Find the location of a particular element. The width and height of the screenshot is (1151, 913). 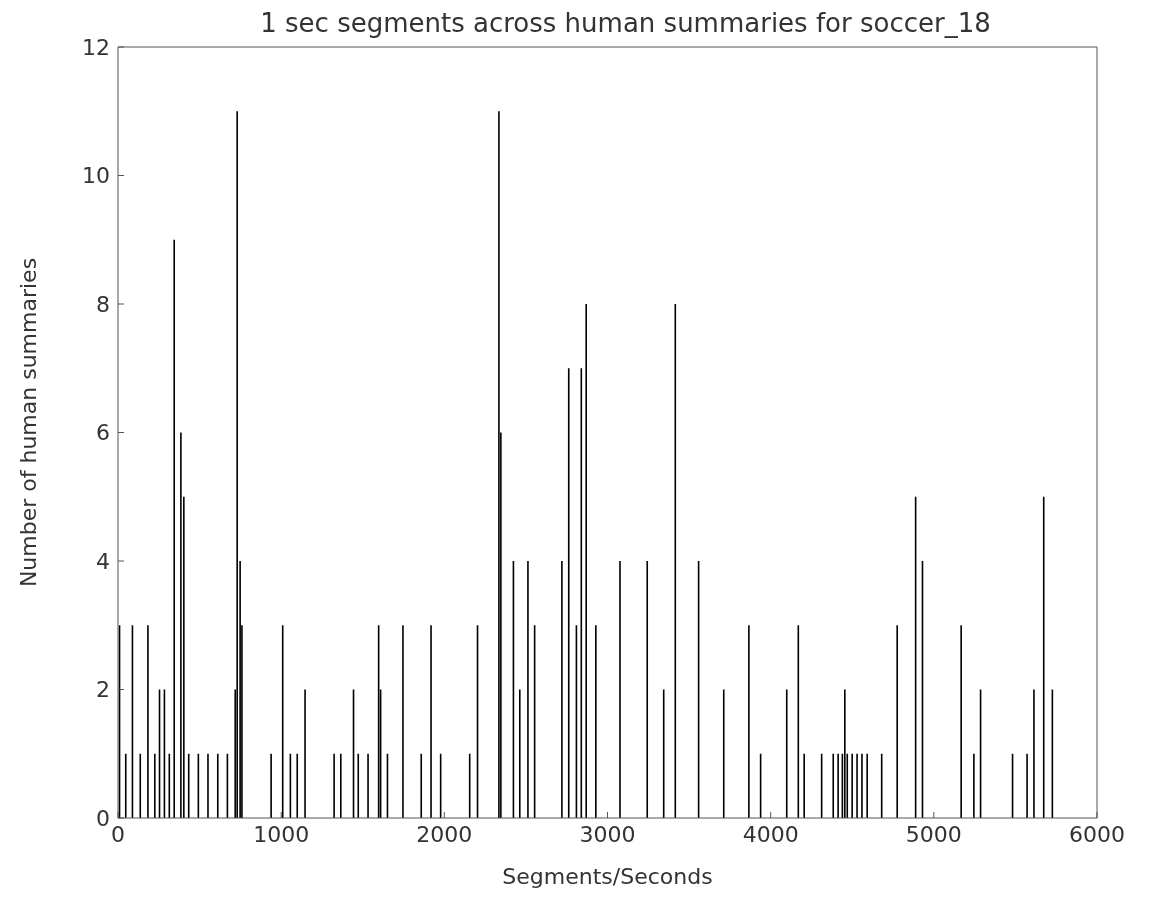

chart-title: 1 sec segments across human summaries for soccer_18 is located at coordinates (625, 23).